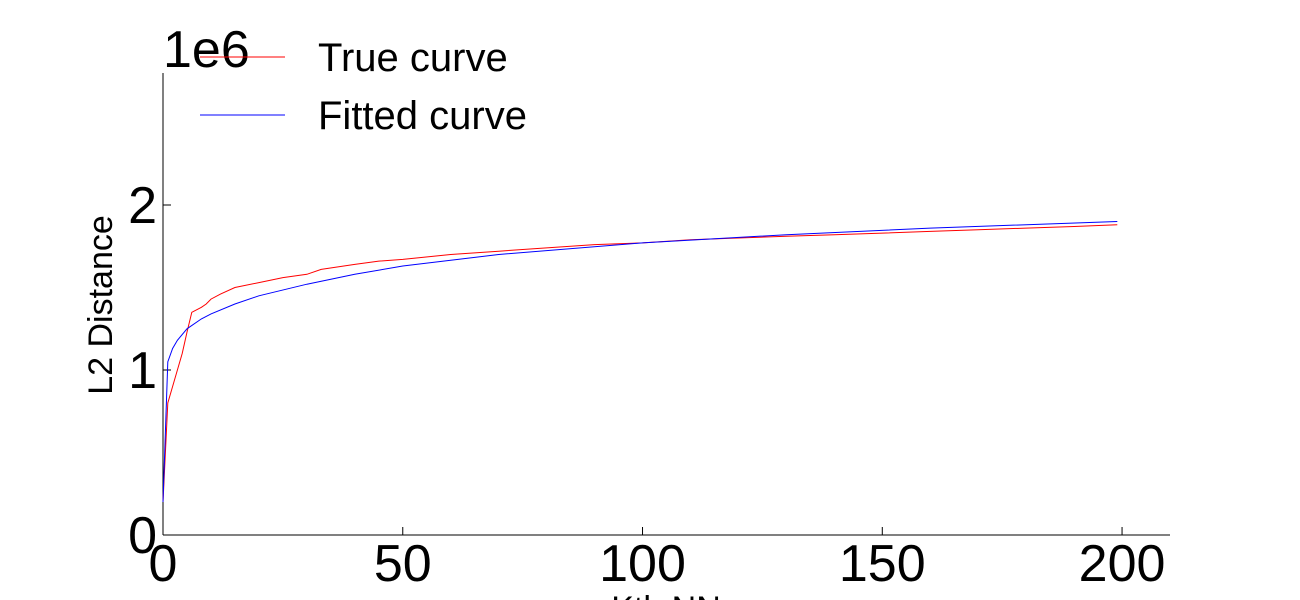 The image size is (1300, 600). What do you see at coordinates (142, 206) in the screenshot?
I see `y-tick-label-2: 2` at bounding box center [142, 206].